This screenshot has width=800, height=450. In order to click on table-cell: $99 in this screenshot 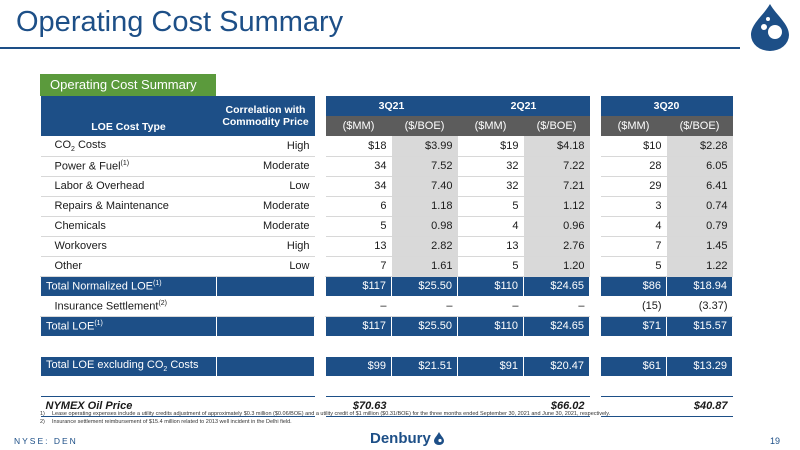, I will do `click(358, 366)`.